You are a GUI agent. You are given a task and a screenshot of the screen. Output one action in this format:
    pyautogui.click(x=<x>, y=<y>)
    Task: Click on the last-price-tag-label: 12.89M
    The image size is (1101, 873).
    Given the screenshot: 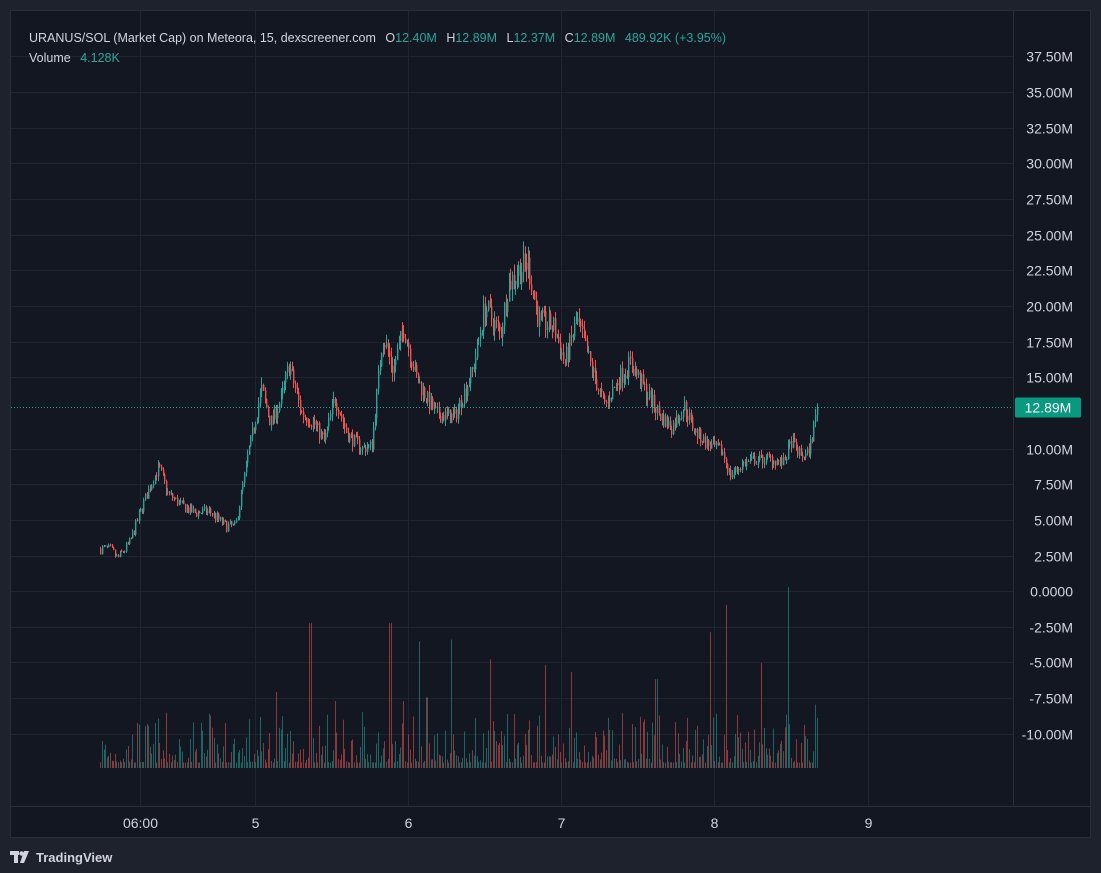 What is the action you would take?
    pyautogui.click(x=1048, y=408)
    